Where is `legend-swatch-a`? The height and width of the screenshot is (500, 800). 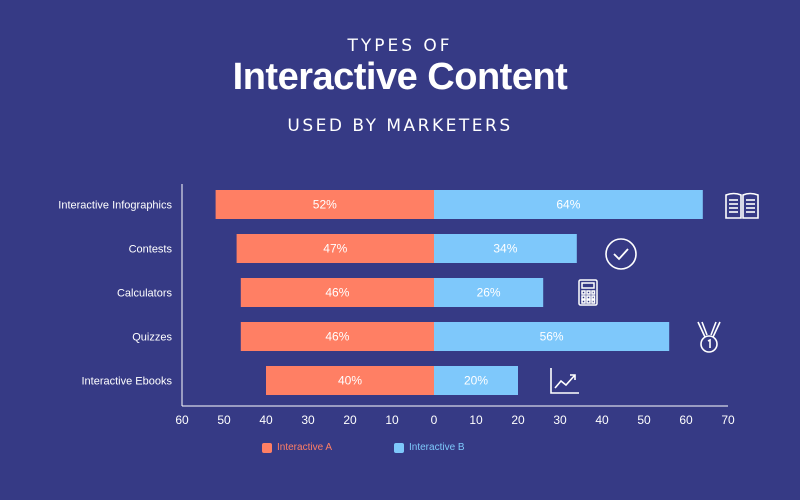 legend-swatch-a is located at coordinates (267, 447).